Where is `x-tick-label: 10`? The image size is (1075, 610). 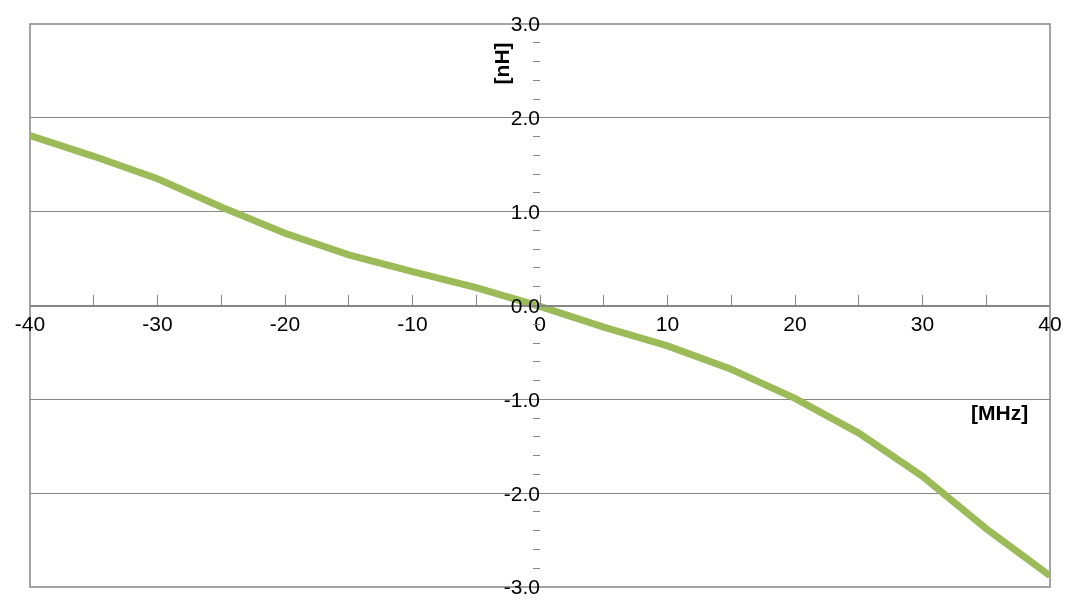 x-tick-label: 10 is located at coordinates (667, 324).